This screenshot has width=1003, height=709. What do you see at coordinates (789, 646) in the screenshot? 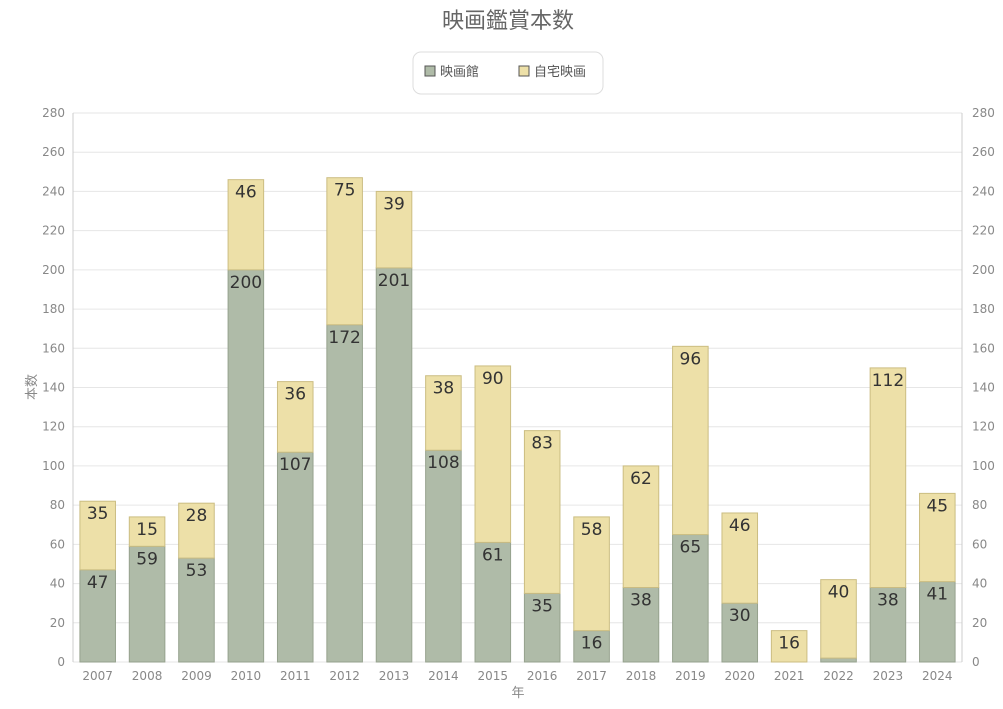
I see `bar-home-2021` at bounding box center [789, 646].